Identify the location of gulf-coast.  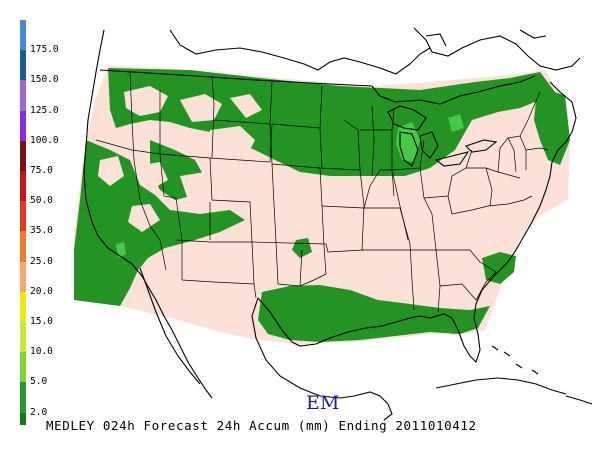
(369, 330).